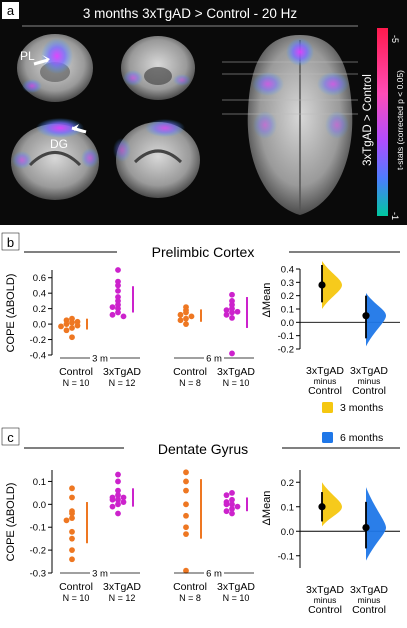 Image resolution: width=407 pixels, height=628 pixels. Describe the element at coordinates (203, 449) in the screenshot. I see `panel-c-title: Dentate Gyrus` at that location.